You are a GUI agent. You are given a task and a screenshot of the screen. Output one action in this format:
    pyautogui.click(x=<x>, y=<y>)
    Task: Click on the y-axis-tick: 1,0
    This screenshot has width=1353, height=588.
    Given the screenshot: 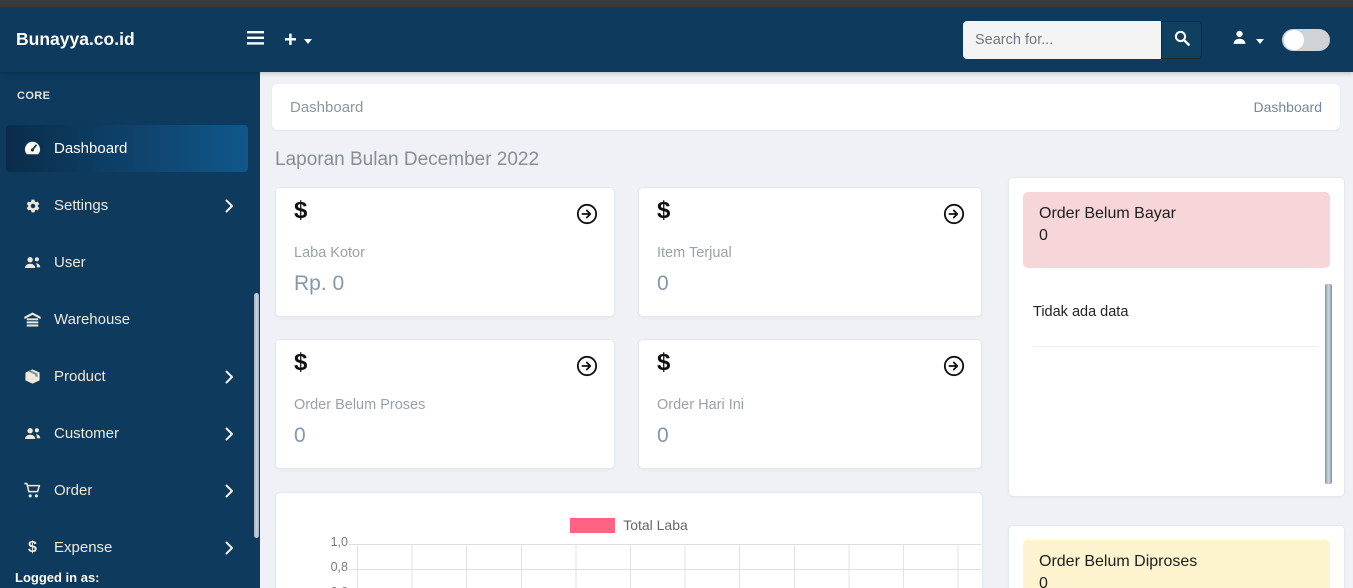 What is the action you would take?
    pyautogui.click(x=339, y=542)
    